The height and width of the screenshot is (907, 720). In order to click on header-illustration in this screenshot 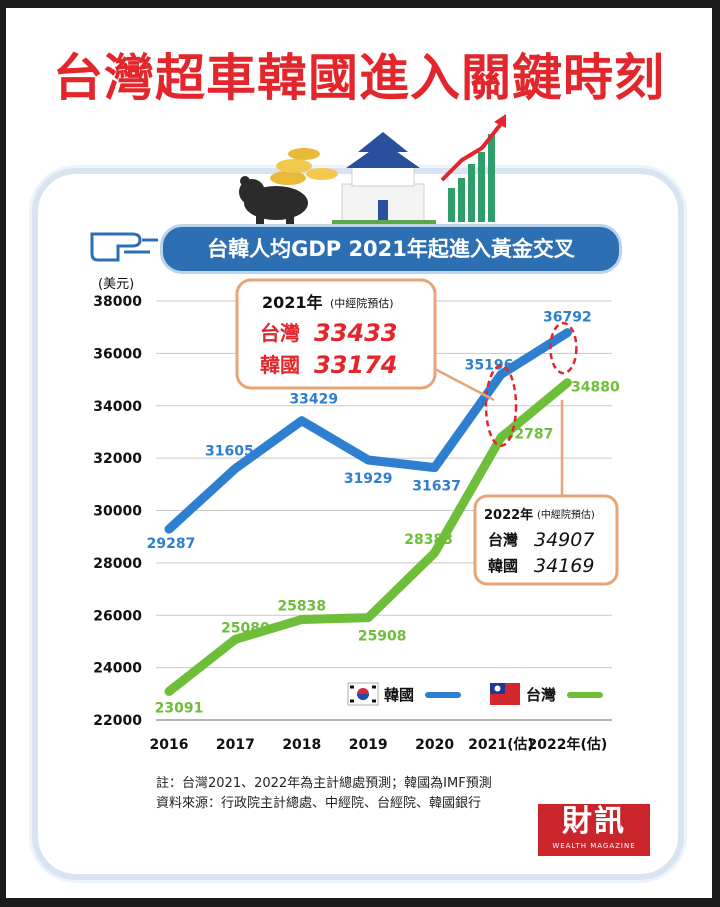, I will do `click(372, 170)`.